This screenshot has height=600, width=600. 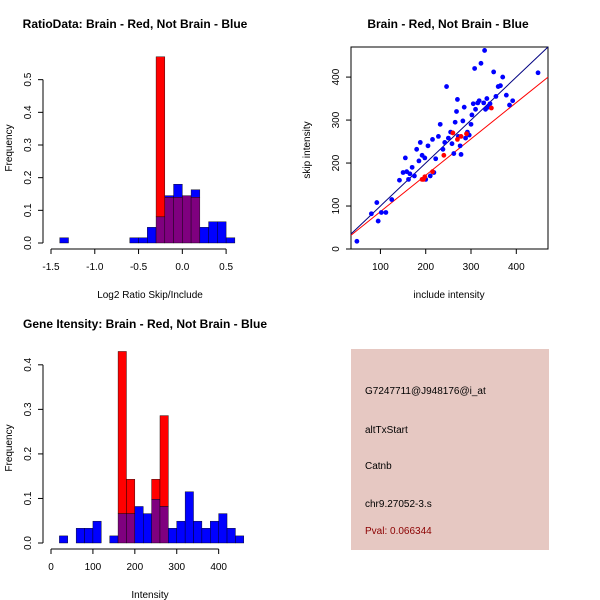 What do you see at coordinates (149, 595) in the screenshot?
I see `intensity-x-label: Intensity` at bounding box center [149, 595].